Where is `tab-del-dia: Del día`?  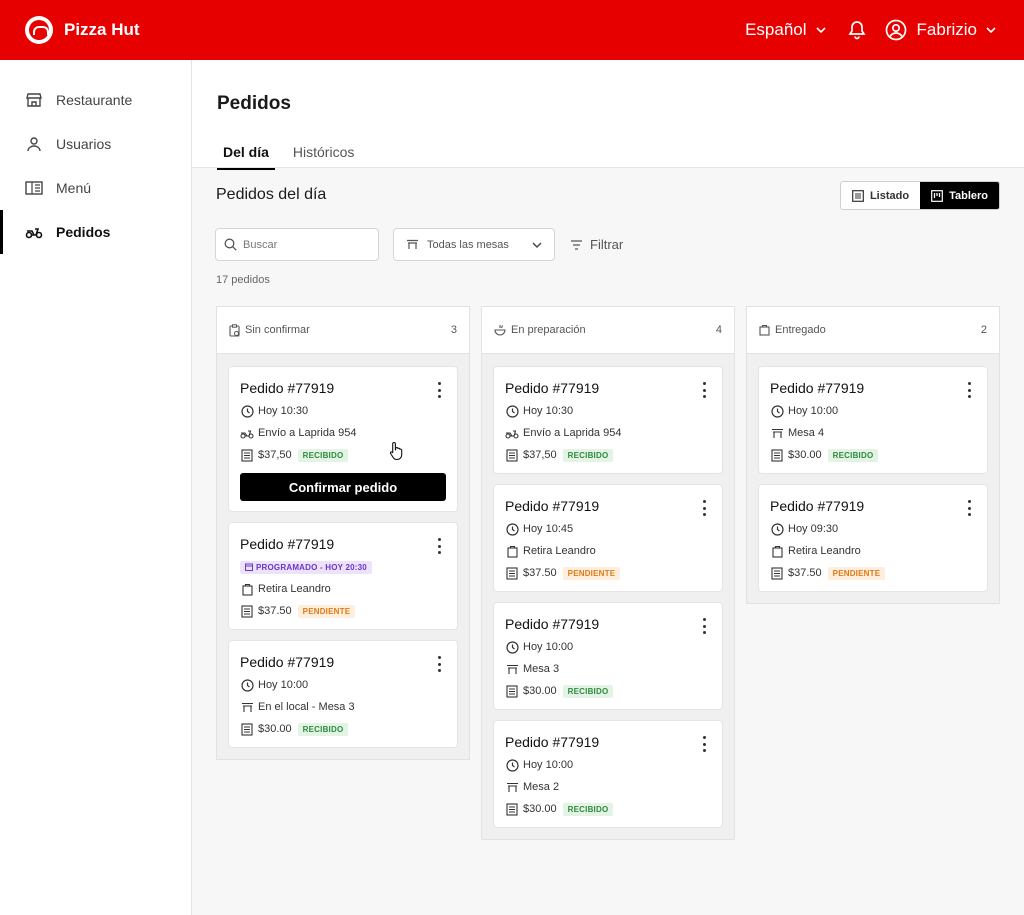
tab-del-dia: Del día is located at coordinates (246, 157).